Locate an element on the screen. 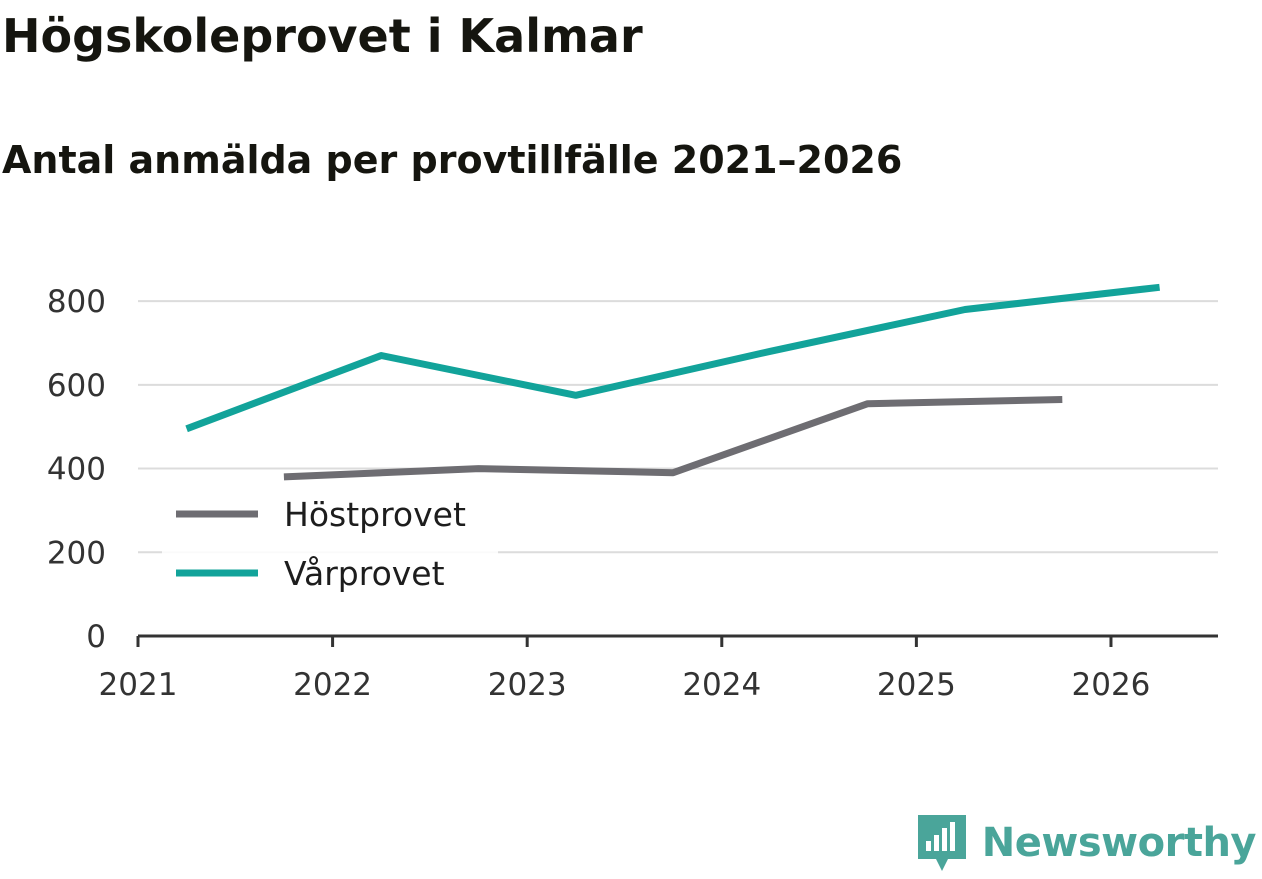 The height and width of the screenshot is (879, 1262). newsworthy-logo-icon is located at coordinates (941, 843).